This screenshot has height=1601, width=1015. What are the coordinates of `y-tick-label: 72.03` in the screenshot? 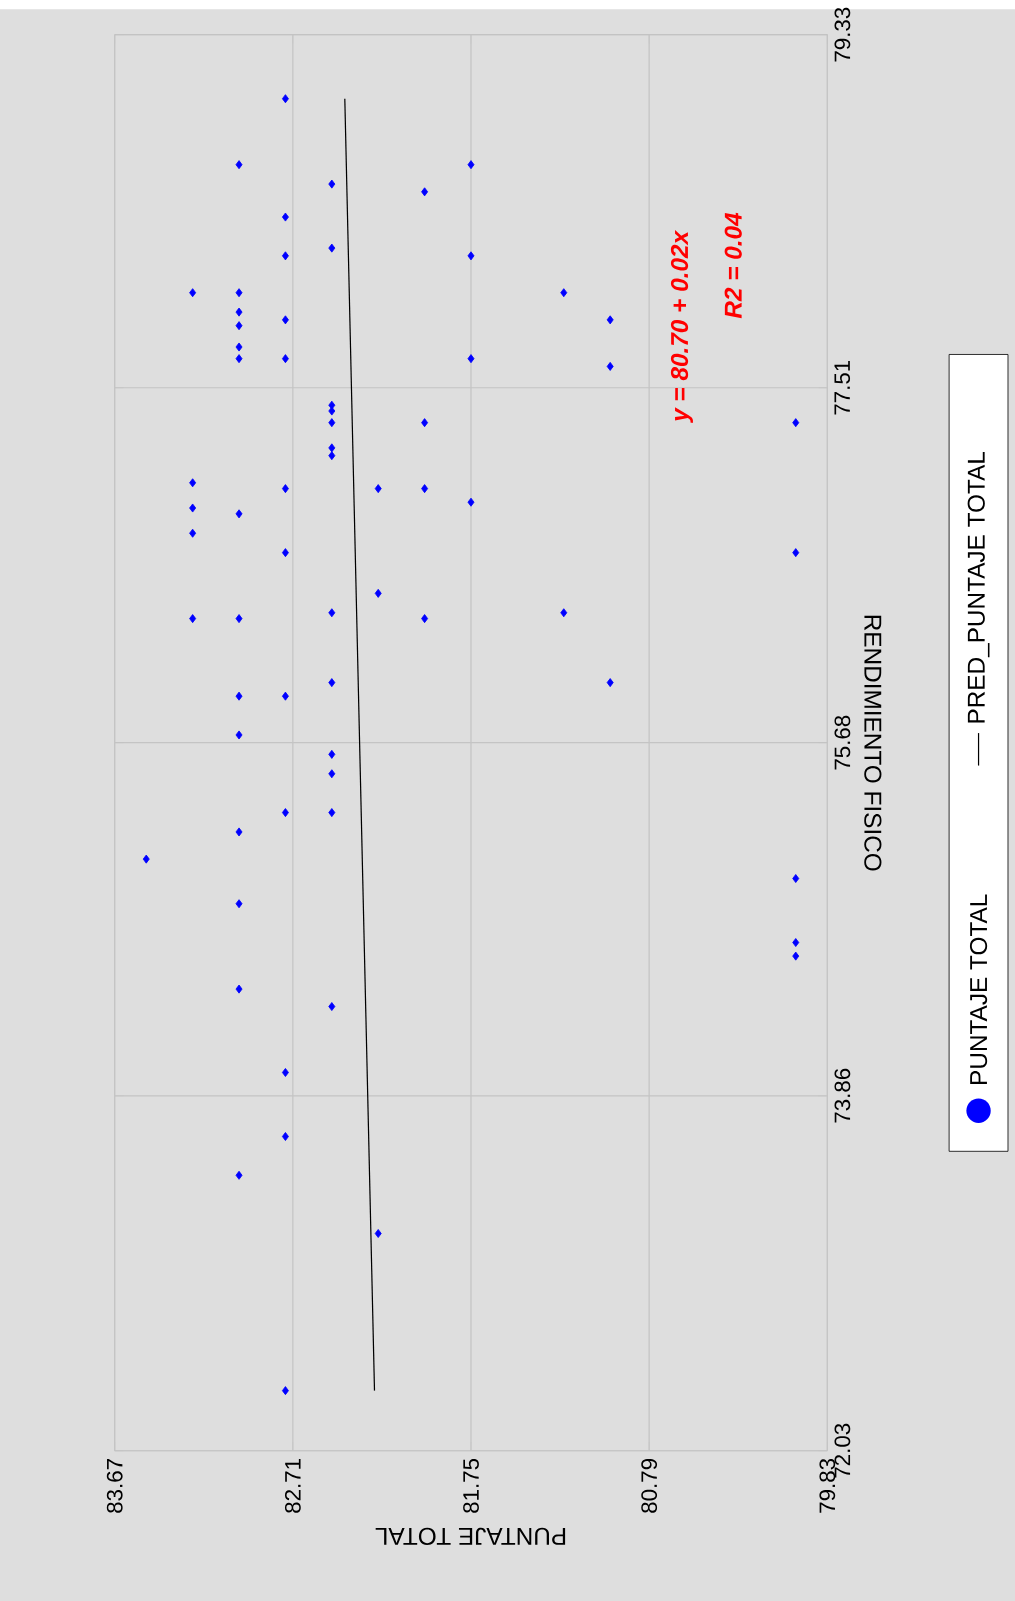 It's located at (842, 1450).